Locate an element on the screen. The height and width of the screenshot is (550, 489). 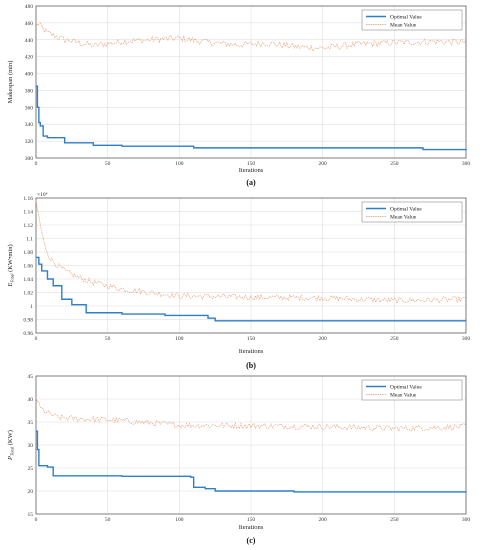
y-tick-label: 25 is located at coordinates (31, 469).